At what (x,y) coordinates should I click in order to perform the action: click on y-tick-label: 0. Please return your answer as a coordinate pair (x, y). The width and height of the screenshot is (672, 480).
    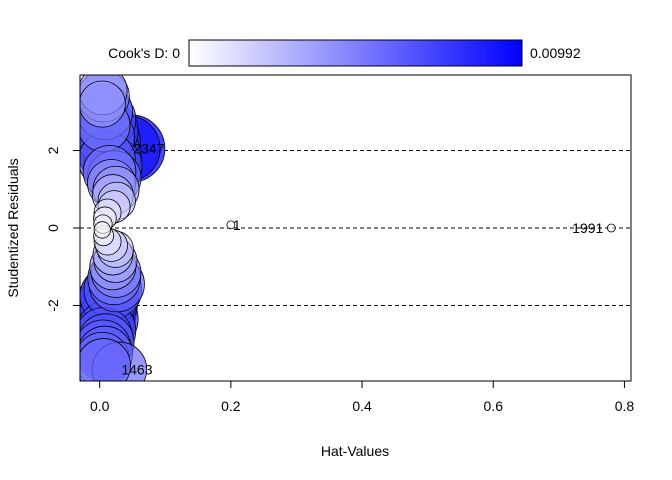
    Looking at the image, I should click on (53, 228).